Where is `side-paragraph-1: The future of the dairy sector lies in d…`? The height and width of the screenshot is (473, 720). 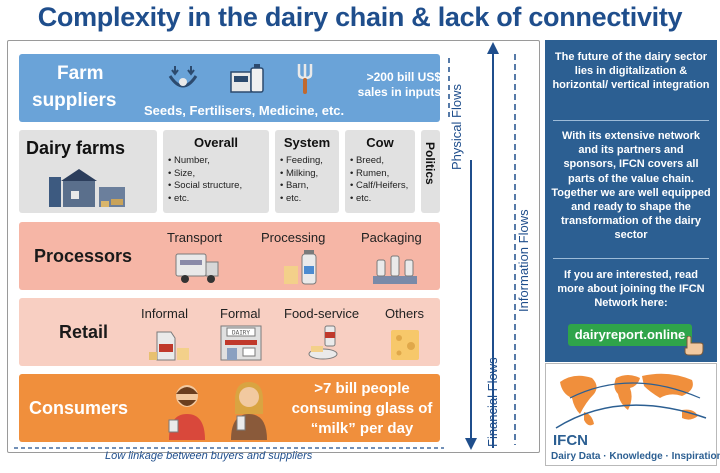
side-paragraph-1: The future of the dairy sector lies in d… is located at coordinates (631, 71).